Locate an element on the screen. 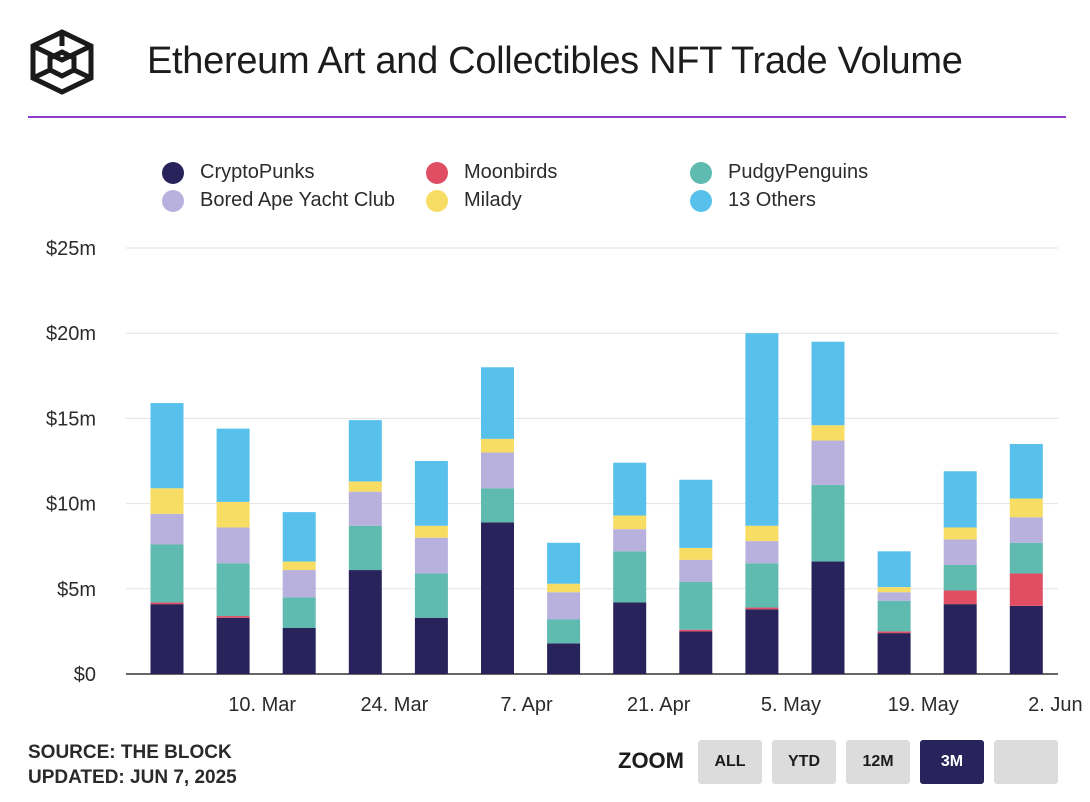 Image resolution: width=1090 pixels, height=802 pixels. legend-item-milady: Milady is located at coordinates (474, 200).